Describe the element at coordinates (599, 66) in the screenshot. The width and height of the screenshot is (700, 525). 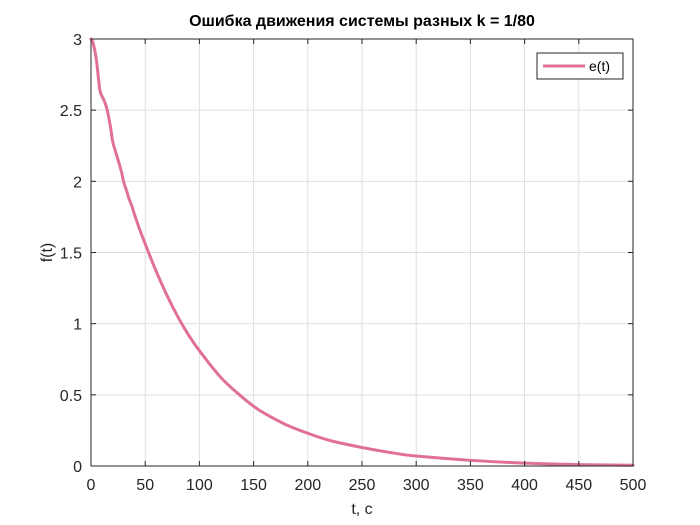
I see `legend-label: e(t)` at that location.